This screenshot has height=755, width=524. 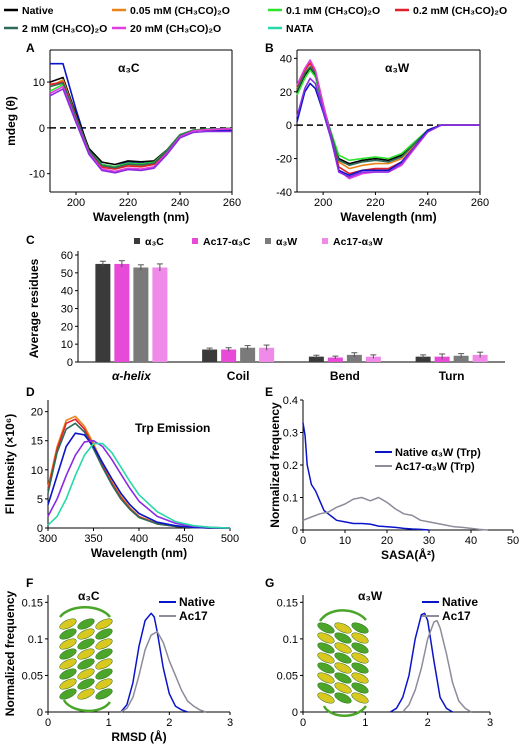 What do you see at coordinates (387, 541) in the screenshot?
I see `x-tick-label: 20` at bounding box center [387, 541].